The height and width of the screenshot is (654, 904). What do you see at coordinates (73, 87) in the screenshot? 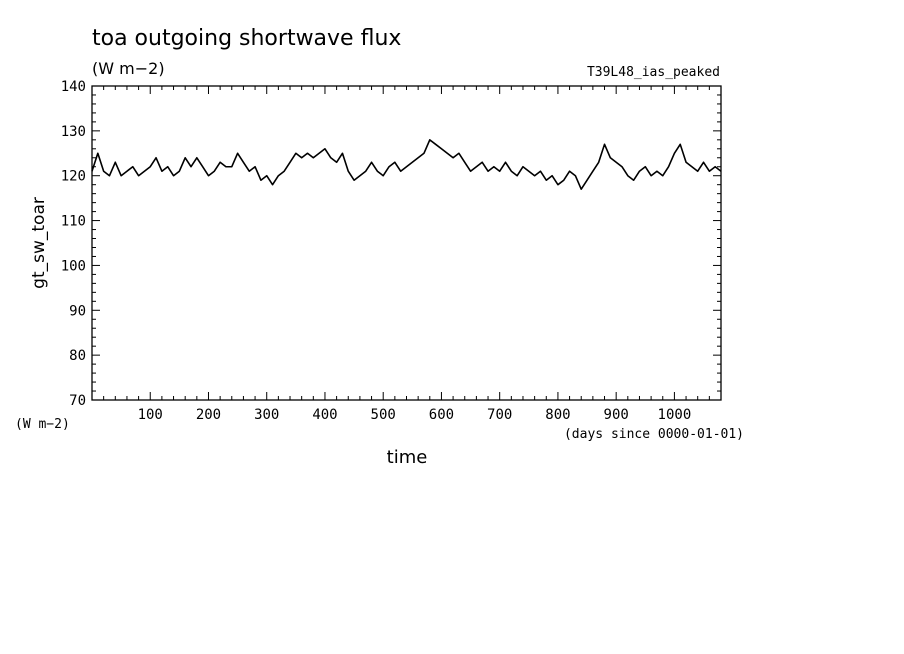
I see `y-tick-label: 140` at bounding box center [73, 87].